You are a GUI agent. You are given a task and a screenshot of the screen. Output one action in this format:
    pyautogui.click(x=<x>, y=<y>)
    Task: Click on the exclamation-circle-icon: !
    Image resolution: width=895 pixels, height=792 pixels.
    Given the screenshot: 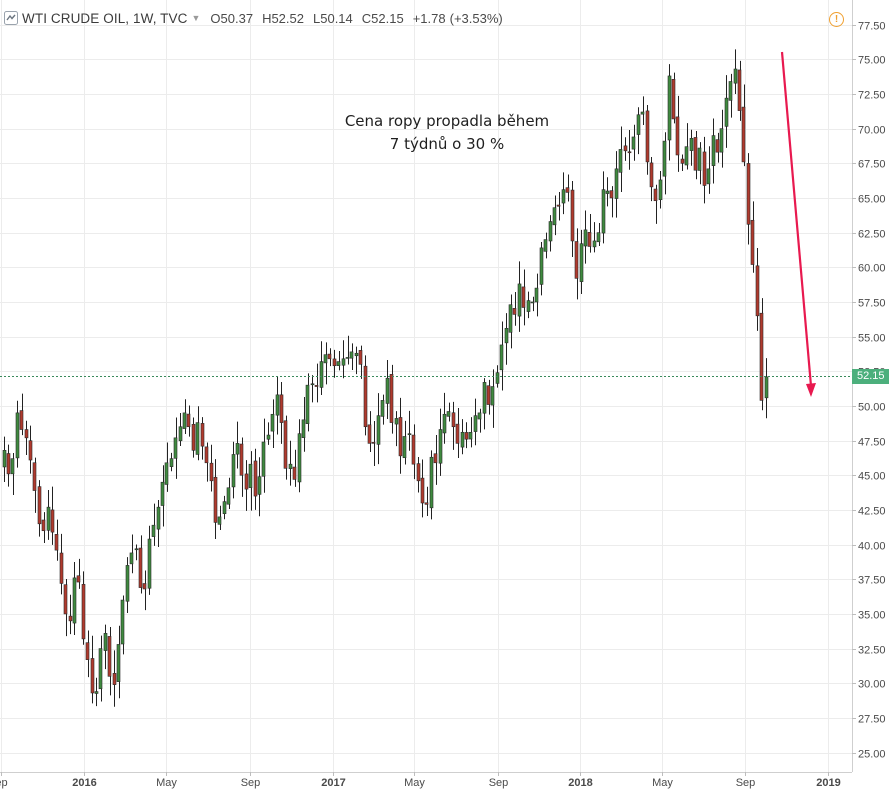 What is the action you would take?
    pyautogui.click(x=836, y=19)
    